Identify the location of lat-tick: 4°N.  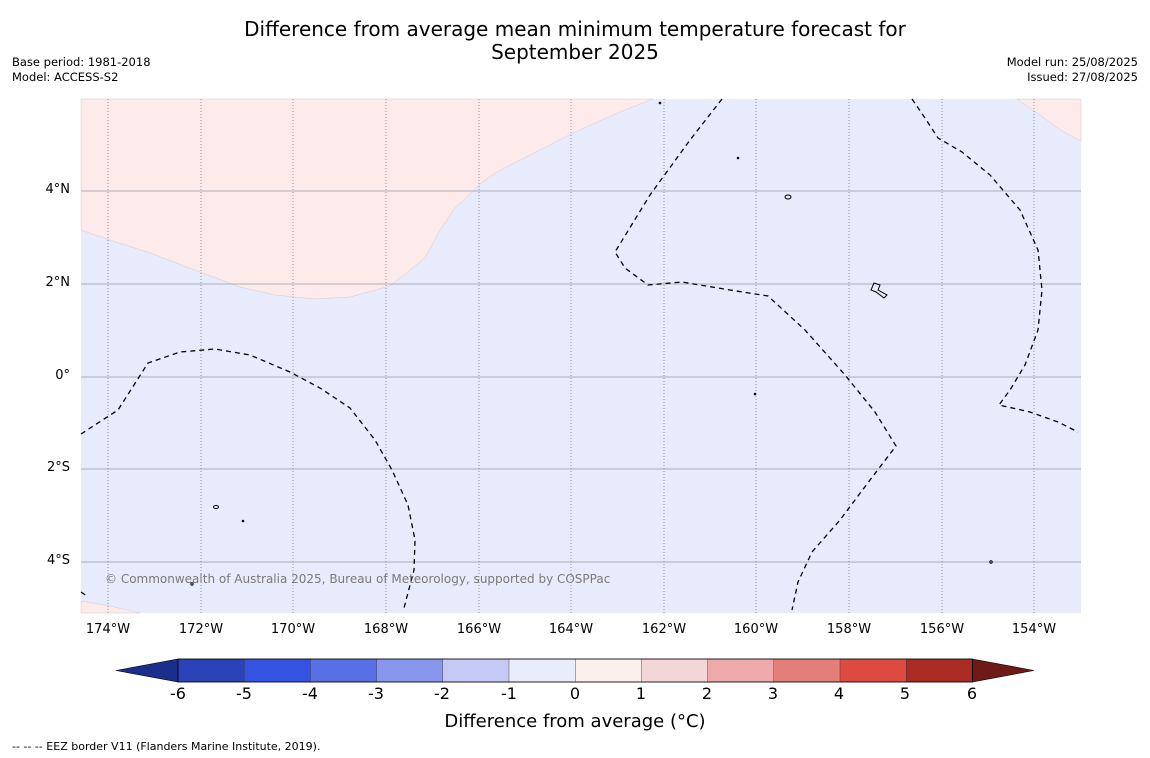
(58, 189).